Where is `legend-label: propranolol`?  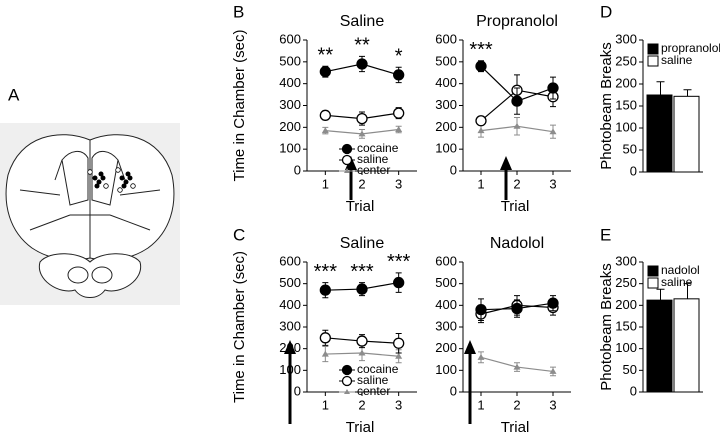
legend-label: propranolol is located at coordinates (690, 48).